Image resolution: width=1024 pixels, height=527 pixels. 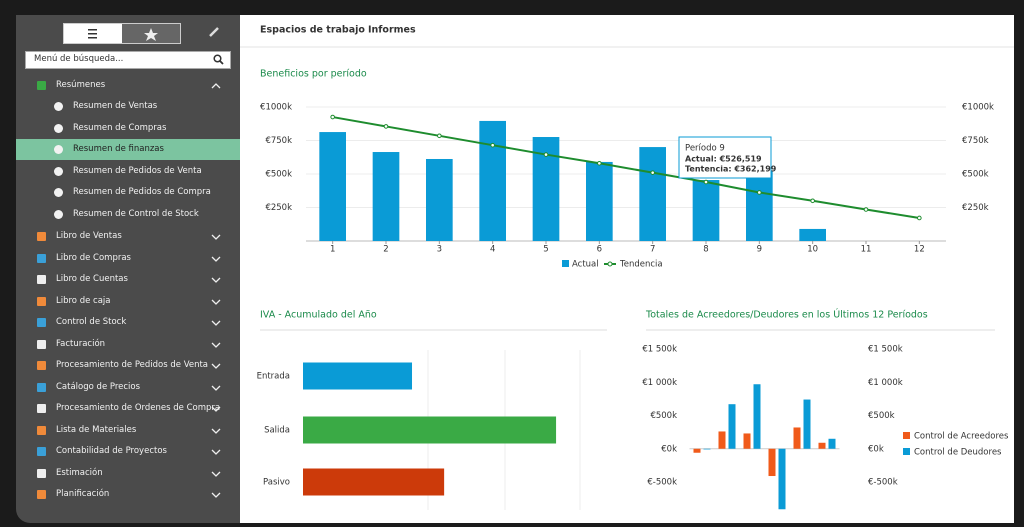 What do you see at coordinates (759, 250) in the screenshot?
I see `x-tick-label: 9` at bounding box center [759, 250].